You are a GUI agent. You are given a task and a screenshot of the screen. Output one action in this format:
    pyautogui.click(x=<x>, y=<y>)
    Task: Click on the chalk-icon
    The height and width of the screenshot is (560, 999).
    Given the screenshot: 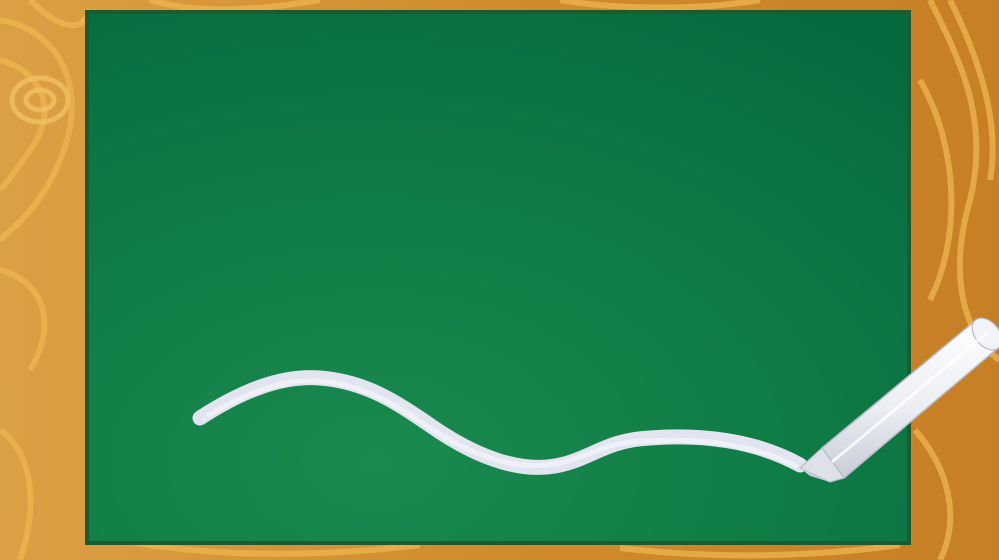 What is the action you would take?
    pyautogui.click(x=898, y=400)
    